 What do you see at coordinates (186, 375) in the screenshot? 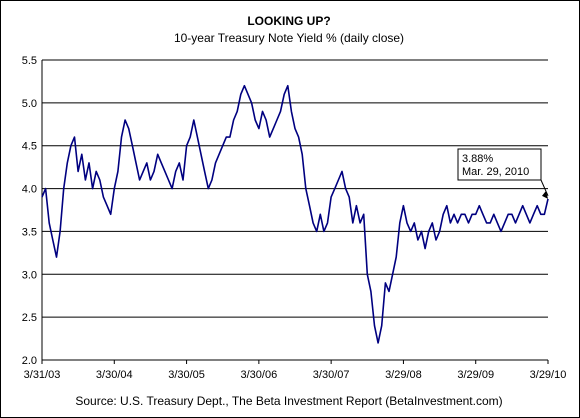
I see `x-tick-label: 3/30/05` at bounding box center [186, 375].